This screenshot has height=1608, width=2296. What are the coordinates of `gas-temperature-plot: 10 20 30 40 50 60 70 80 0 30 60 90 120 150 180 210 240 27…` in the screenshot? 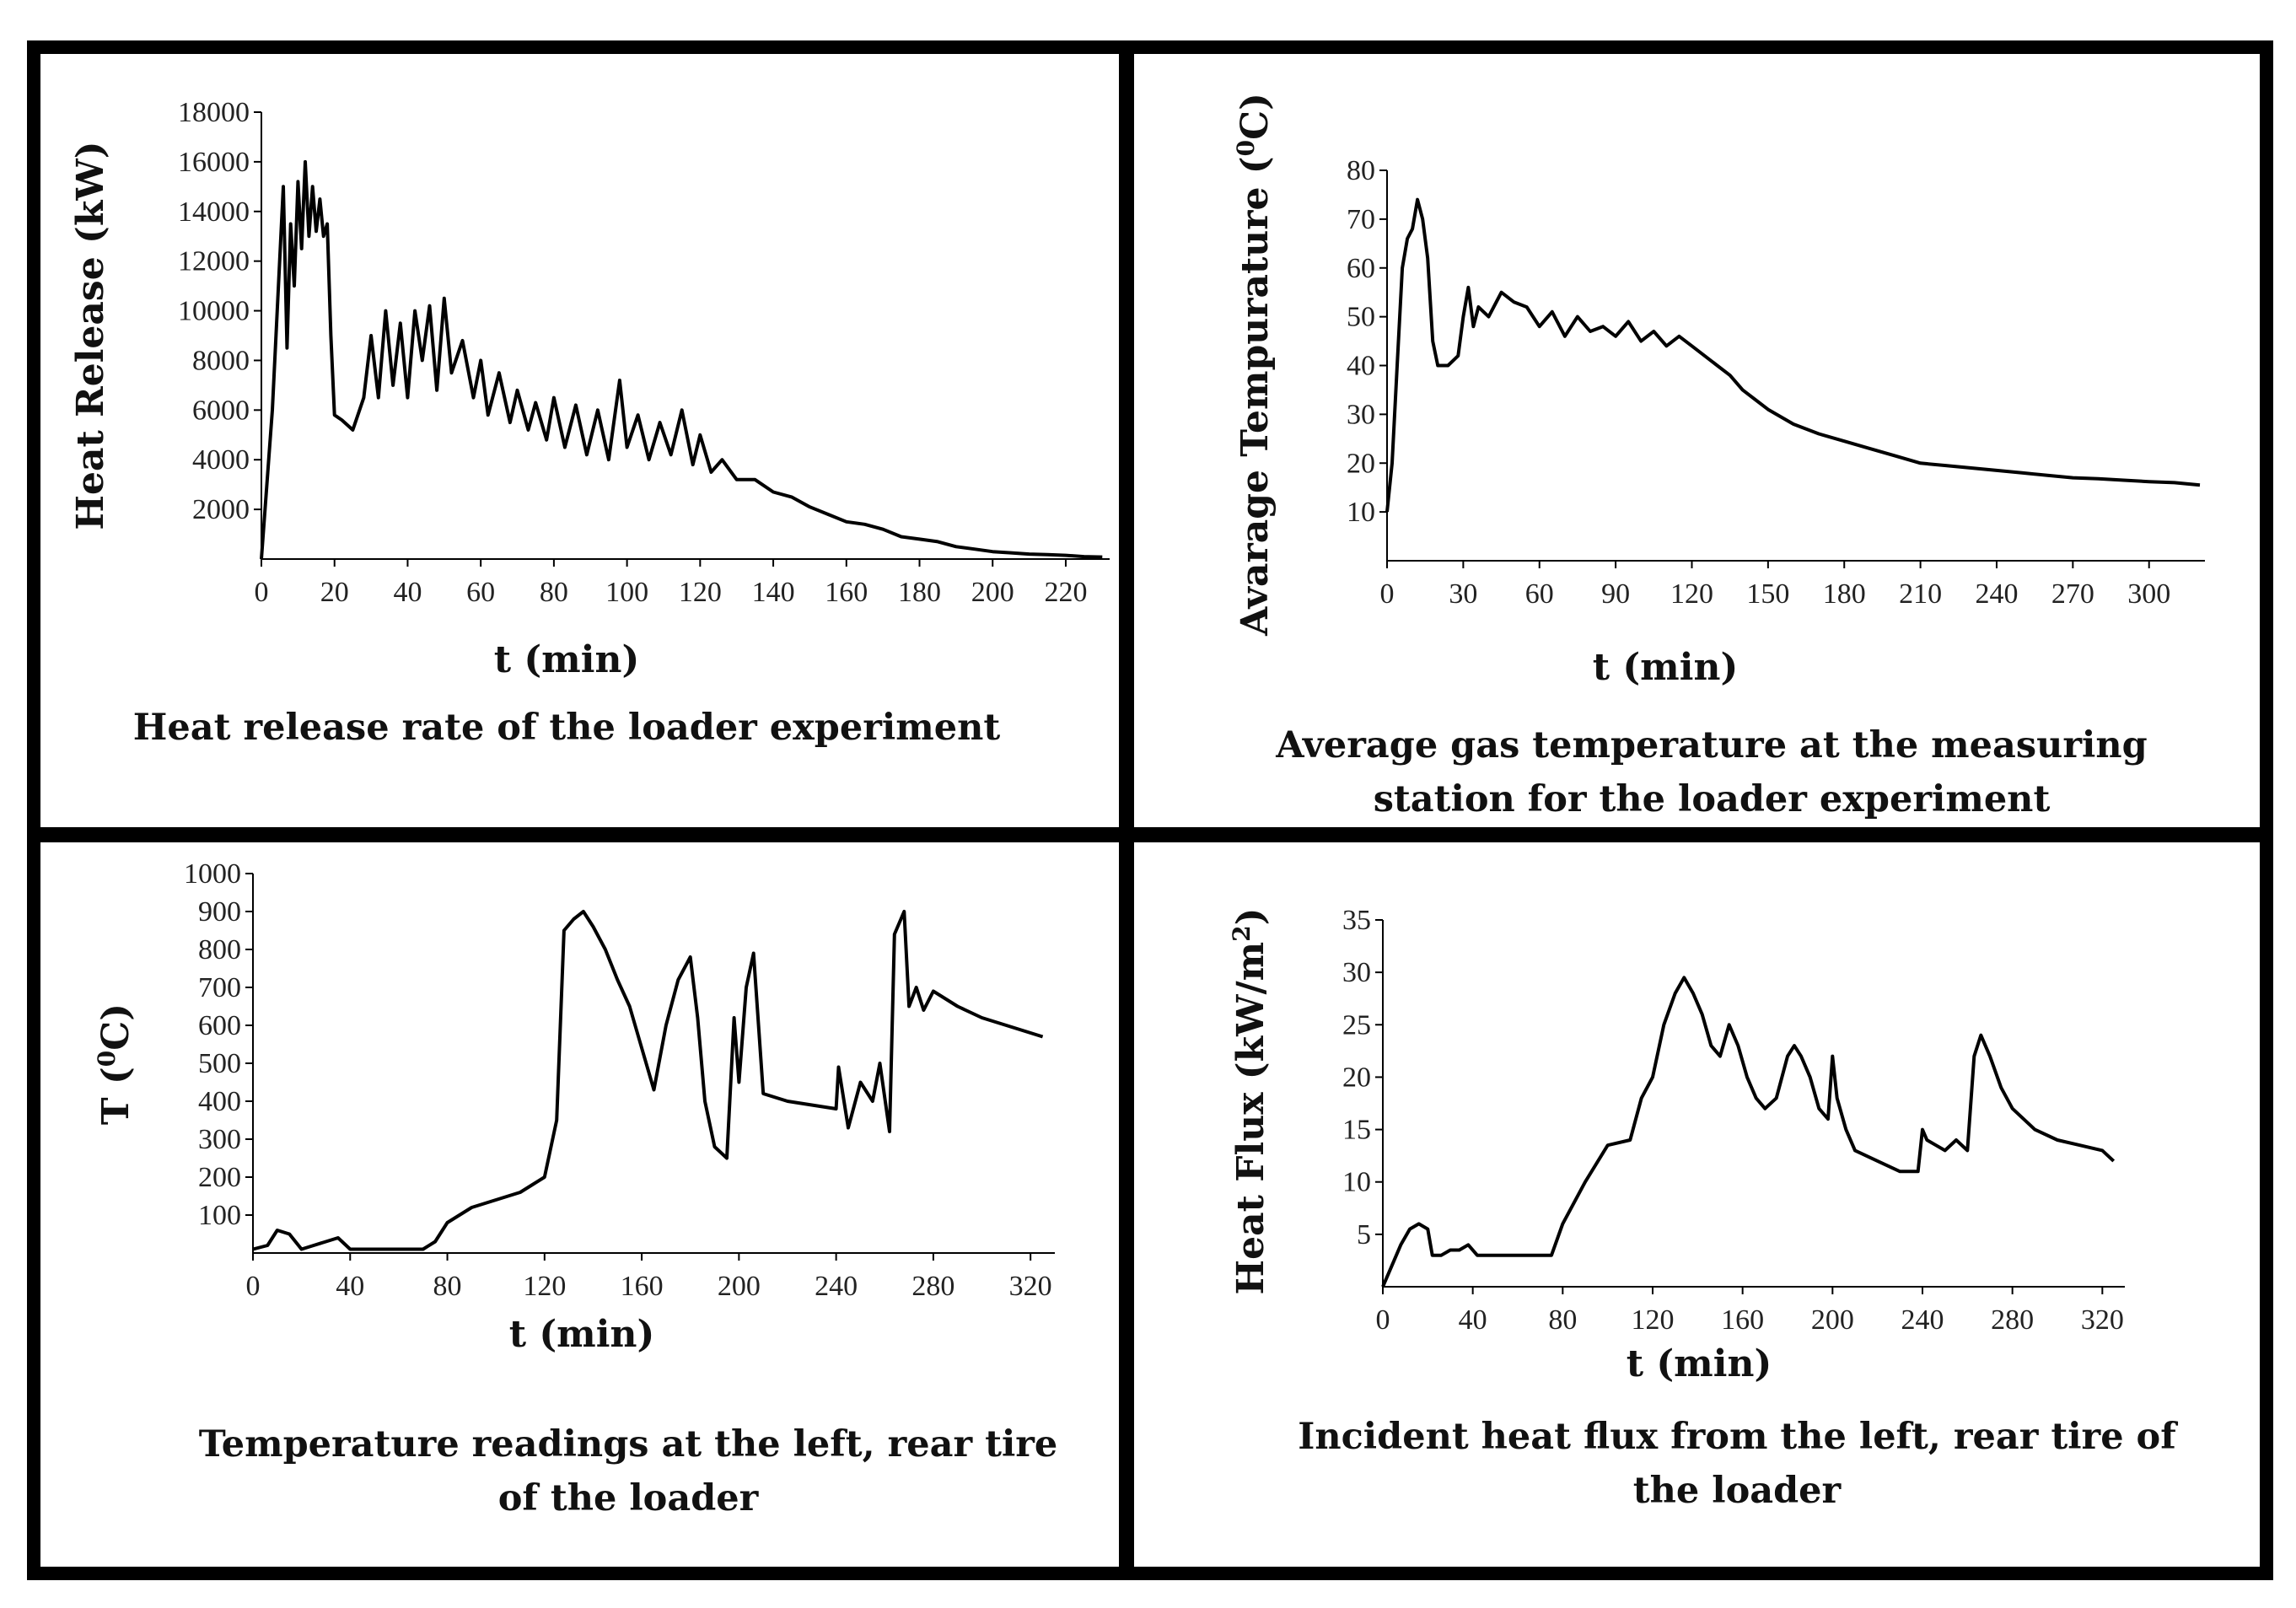 It's located at (1776, 382).